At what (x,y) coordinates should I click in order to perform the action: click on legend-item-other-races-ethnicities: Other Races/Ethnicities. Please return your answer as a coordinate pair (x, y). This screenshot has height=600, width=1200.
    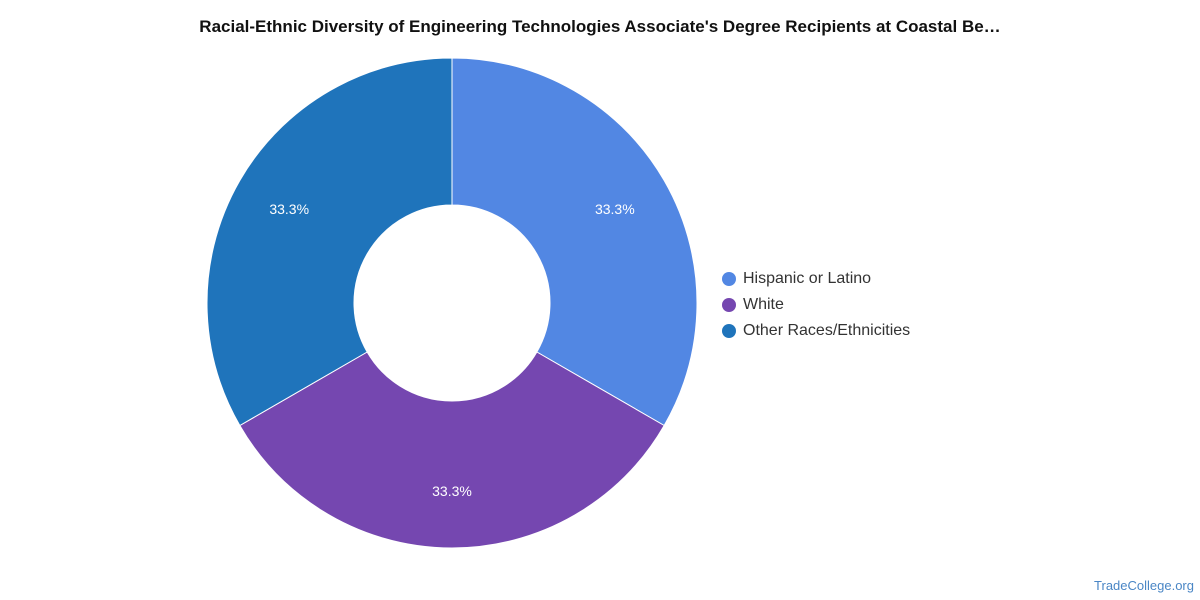
    Looking at the image, I should click on (816, 331).